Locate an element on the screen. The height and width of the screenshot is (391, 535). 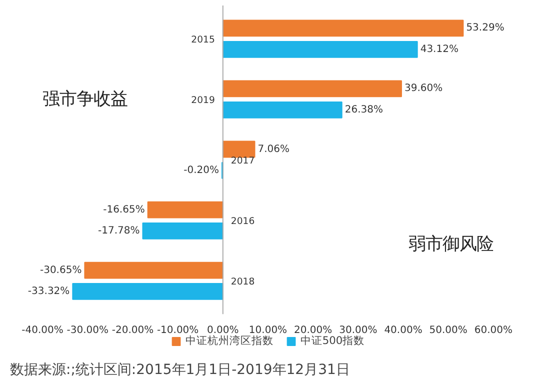
data-label: -17.78% is located at coordinates (119, 230).